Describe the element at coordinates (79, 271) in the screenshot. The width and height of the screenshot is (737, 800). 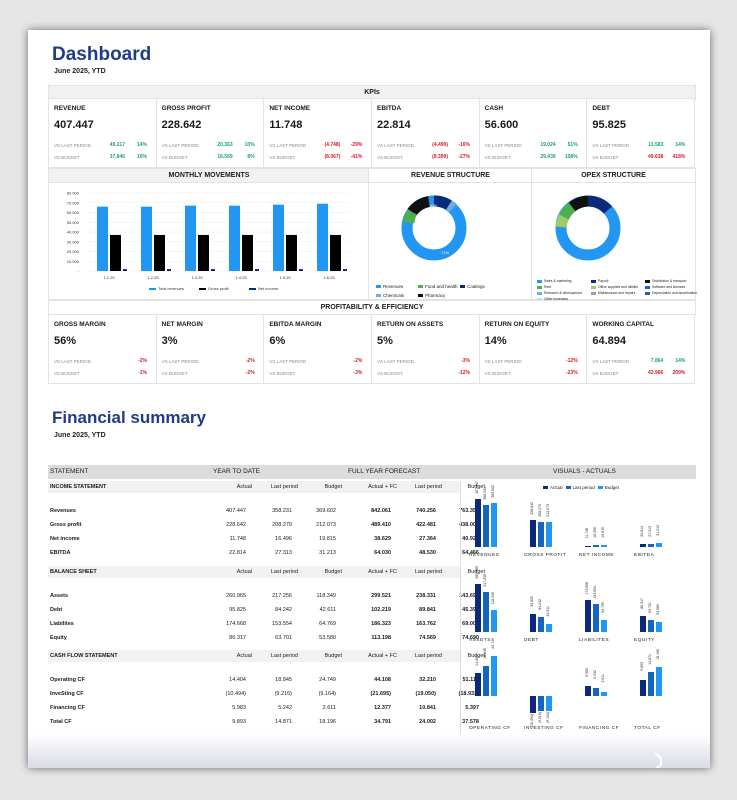
I see `y-tick-label: -` at that location.